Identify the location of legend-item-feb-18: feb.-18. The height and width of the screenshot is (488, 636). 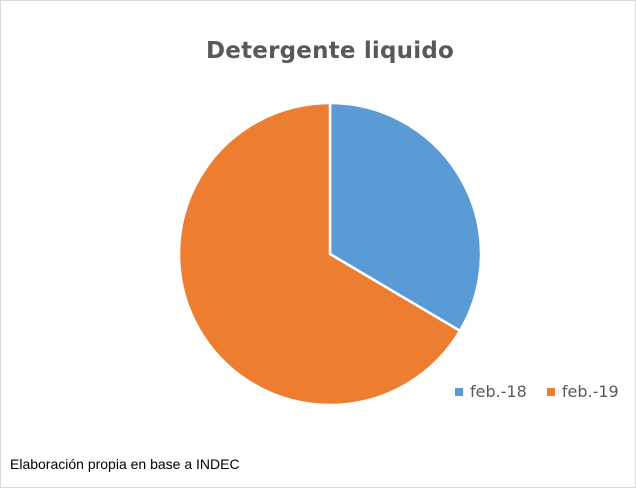
(491, 391).